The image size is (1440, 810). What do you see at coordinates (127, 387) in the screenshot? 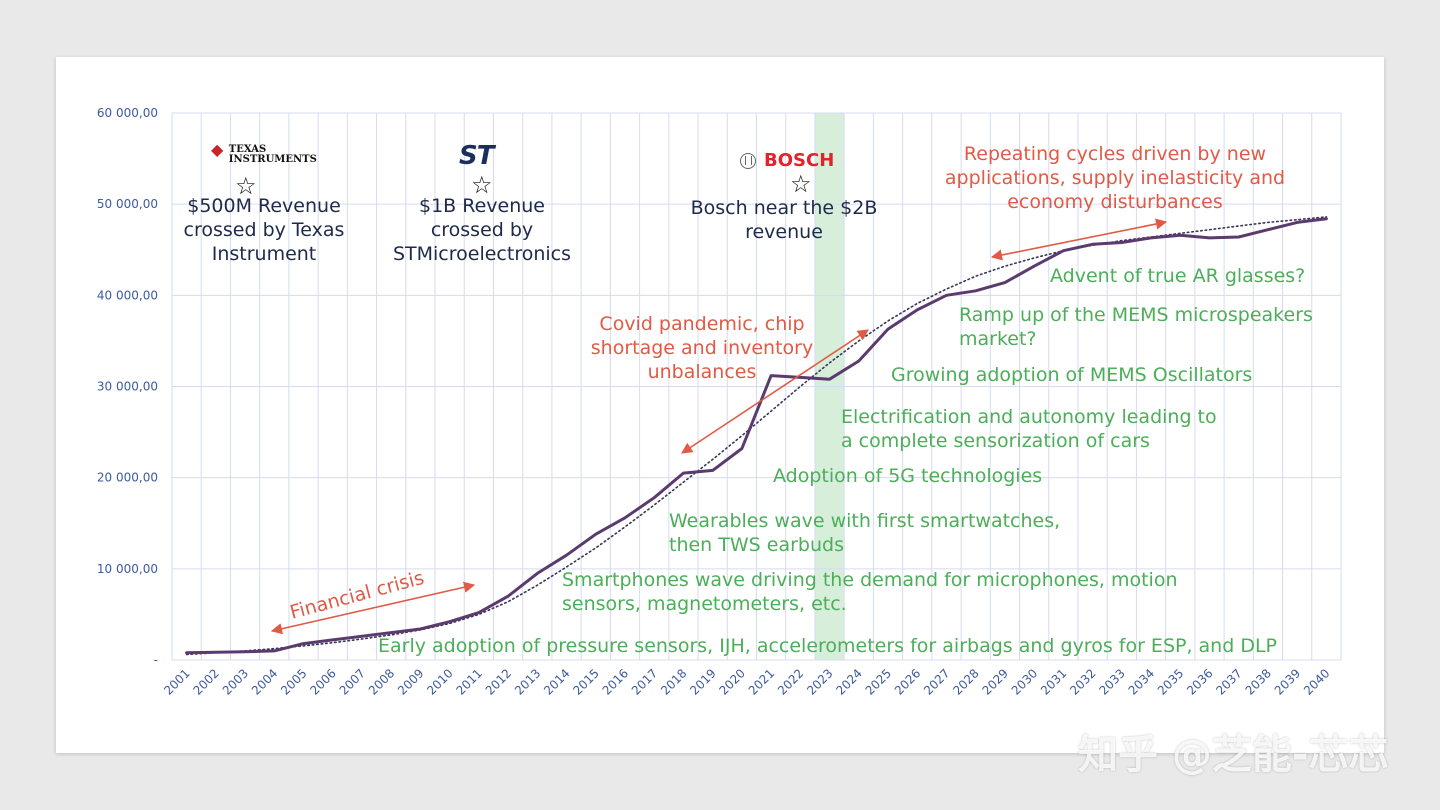
I see `y-tick-label: 30 000,00` at bounding box center [127, 387].